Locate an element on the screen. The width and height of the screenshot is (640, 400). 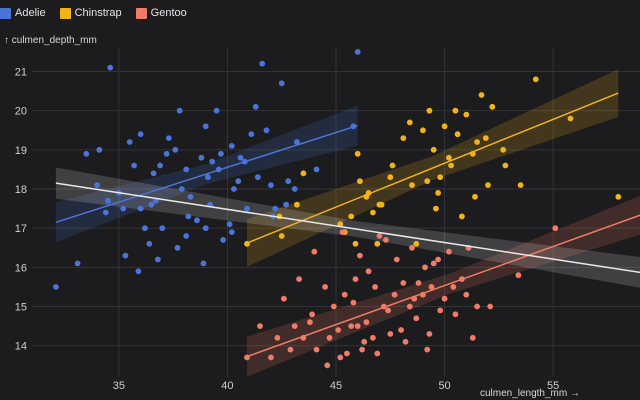
y-tick-label: 15 is located at coordinates (21, 308).